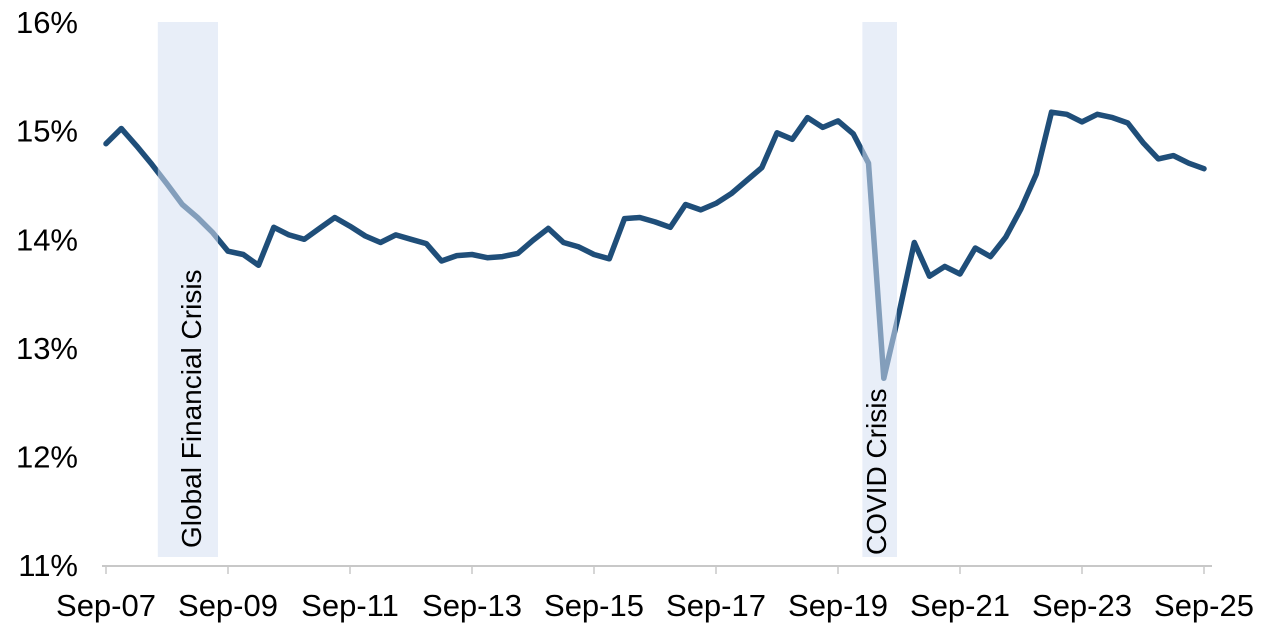 The image size is (1278, 641). I want to click on x-tick-label: Sep-09, so click(228, 605).